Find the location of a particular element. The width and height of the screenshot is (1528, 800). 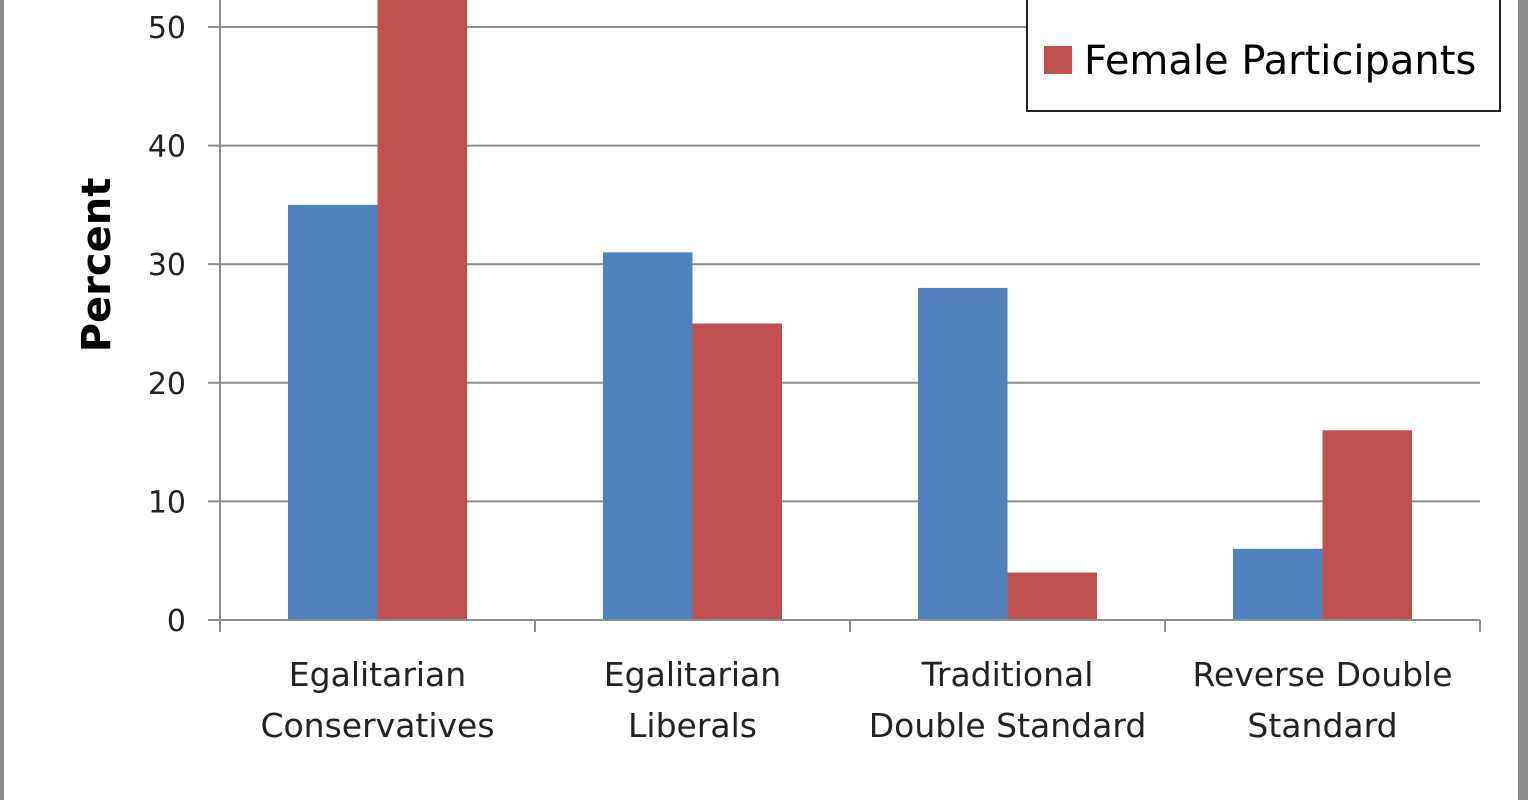

y-tick-label: 30 is located at coordinates (167, 265).